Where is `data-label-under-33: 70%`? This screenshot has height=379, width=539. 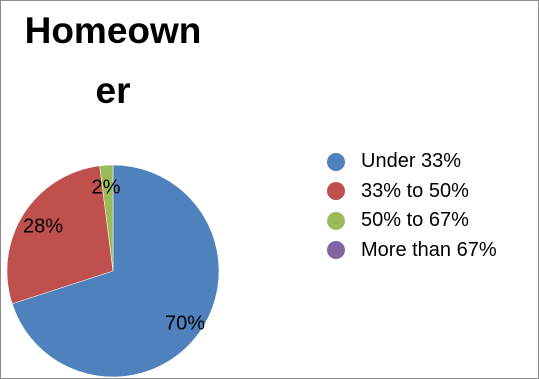 data-label-under-33: 70% is located at coordinates (185, 323).